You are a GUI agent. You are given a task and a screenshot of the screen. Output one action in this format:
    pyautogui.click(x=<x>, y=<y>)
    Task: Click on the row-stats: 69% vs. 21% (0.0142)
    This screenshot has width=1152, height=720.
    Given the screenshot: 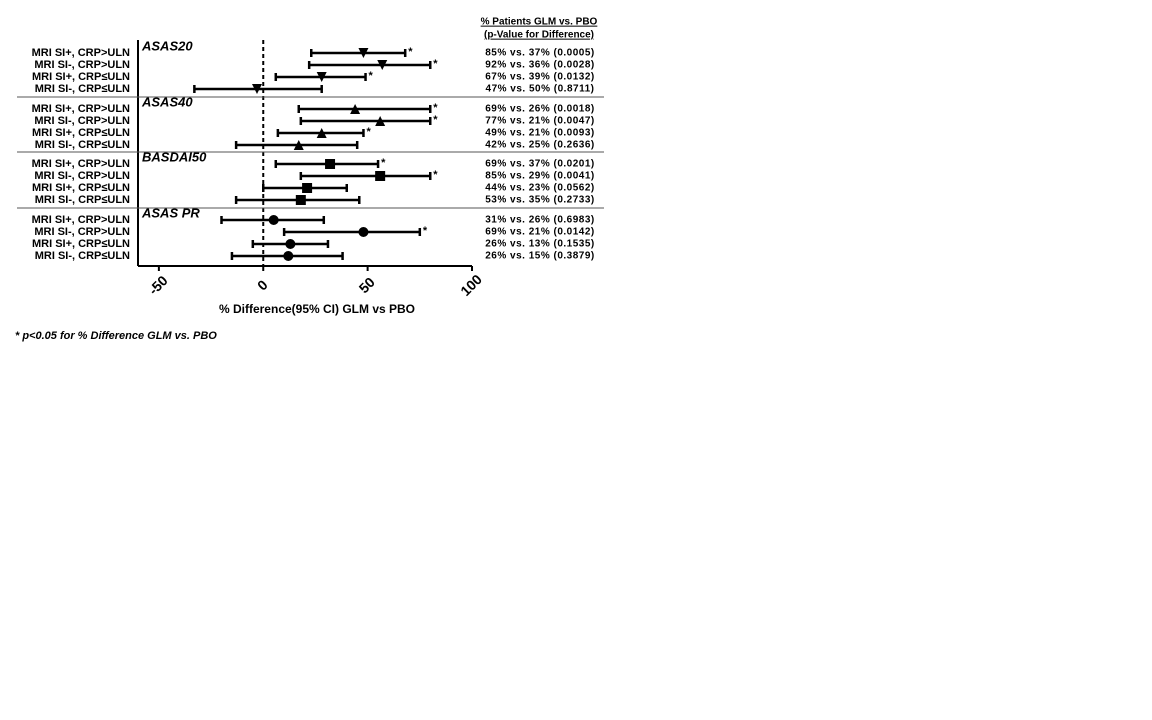 What is the action you would take?
    pyautogui.click(x=540, y=232)
    